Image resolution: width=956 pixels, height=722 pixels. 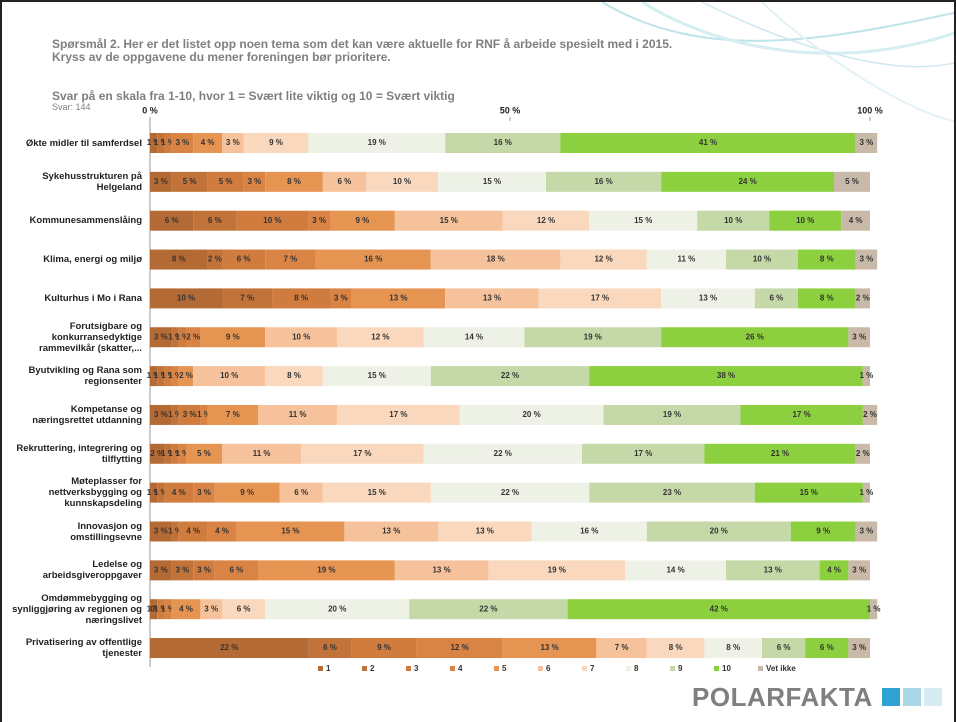 What do you see at coordinates (781, 668) in the screenshot?
I see `legend-label: Vet ikke` at bounding box center [781, 668].